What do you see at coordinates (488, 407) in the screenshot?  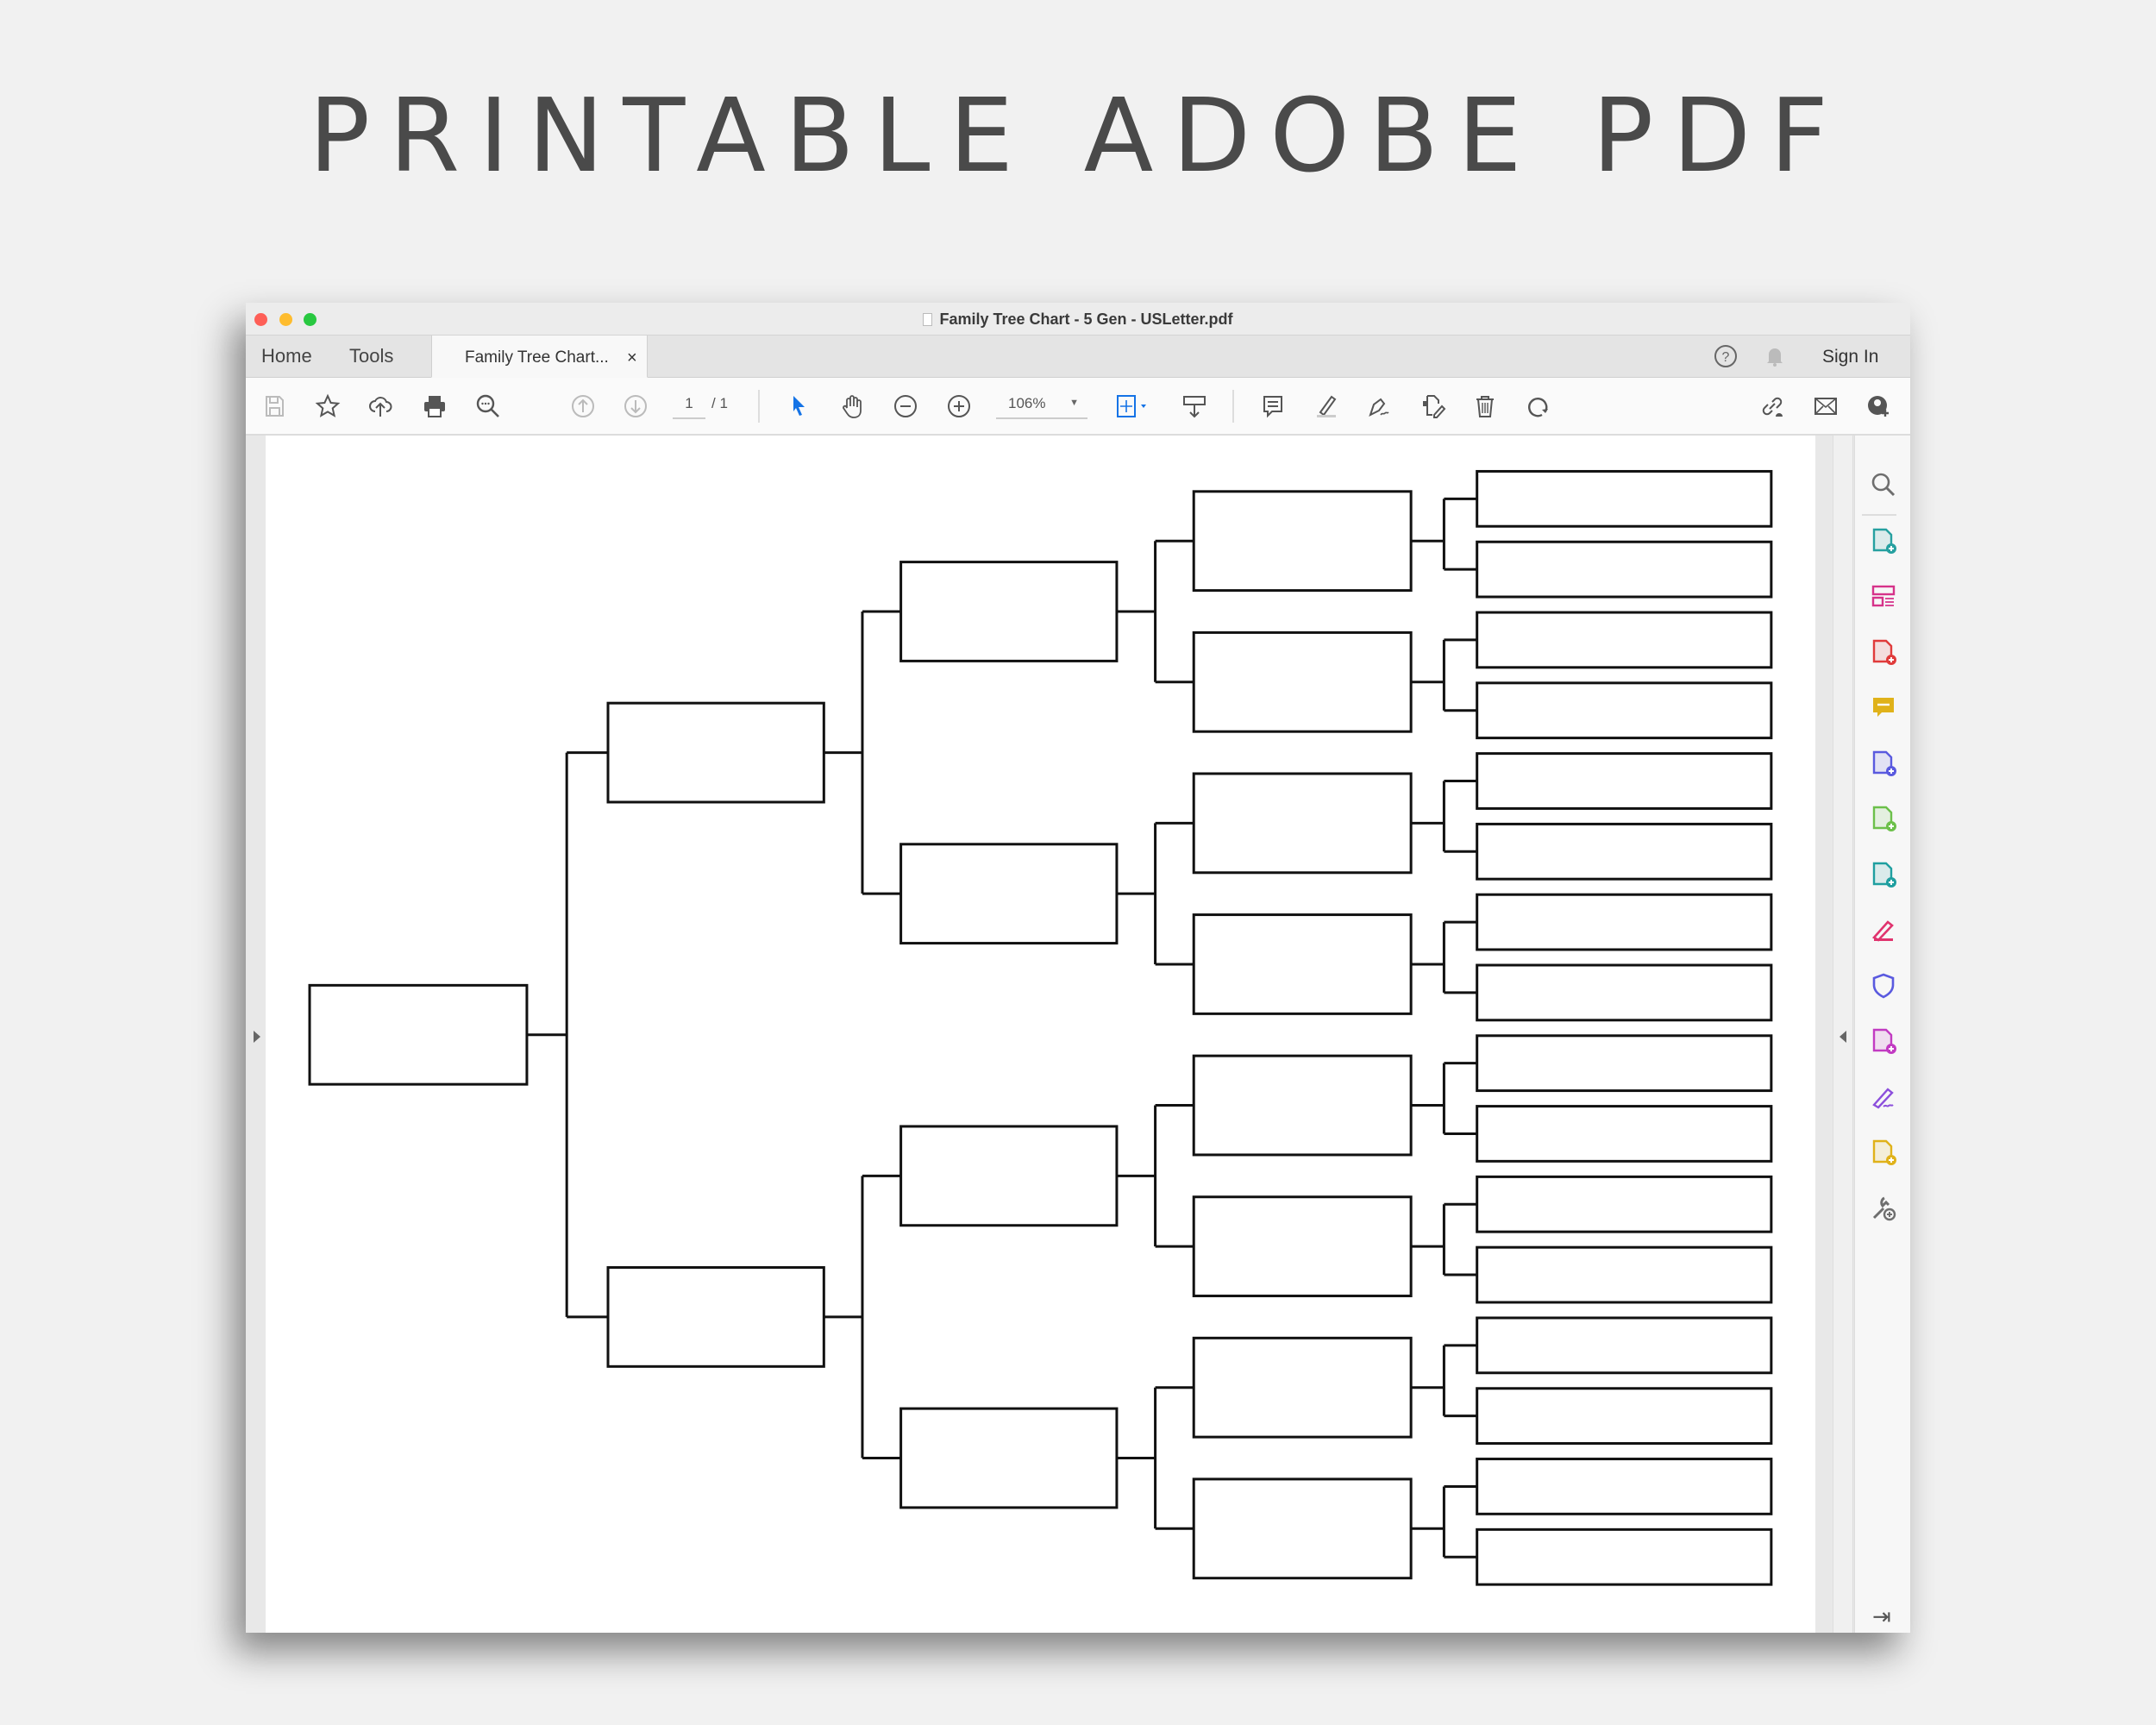 I see `find-icon` at bounding box center [488, 407].